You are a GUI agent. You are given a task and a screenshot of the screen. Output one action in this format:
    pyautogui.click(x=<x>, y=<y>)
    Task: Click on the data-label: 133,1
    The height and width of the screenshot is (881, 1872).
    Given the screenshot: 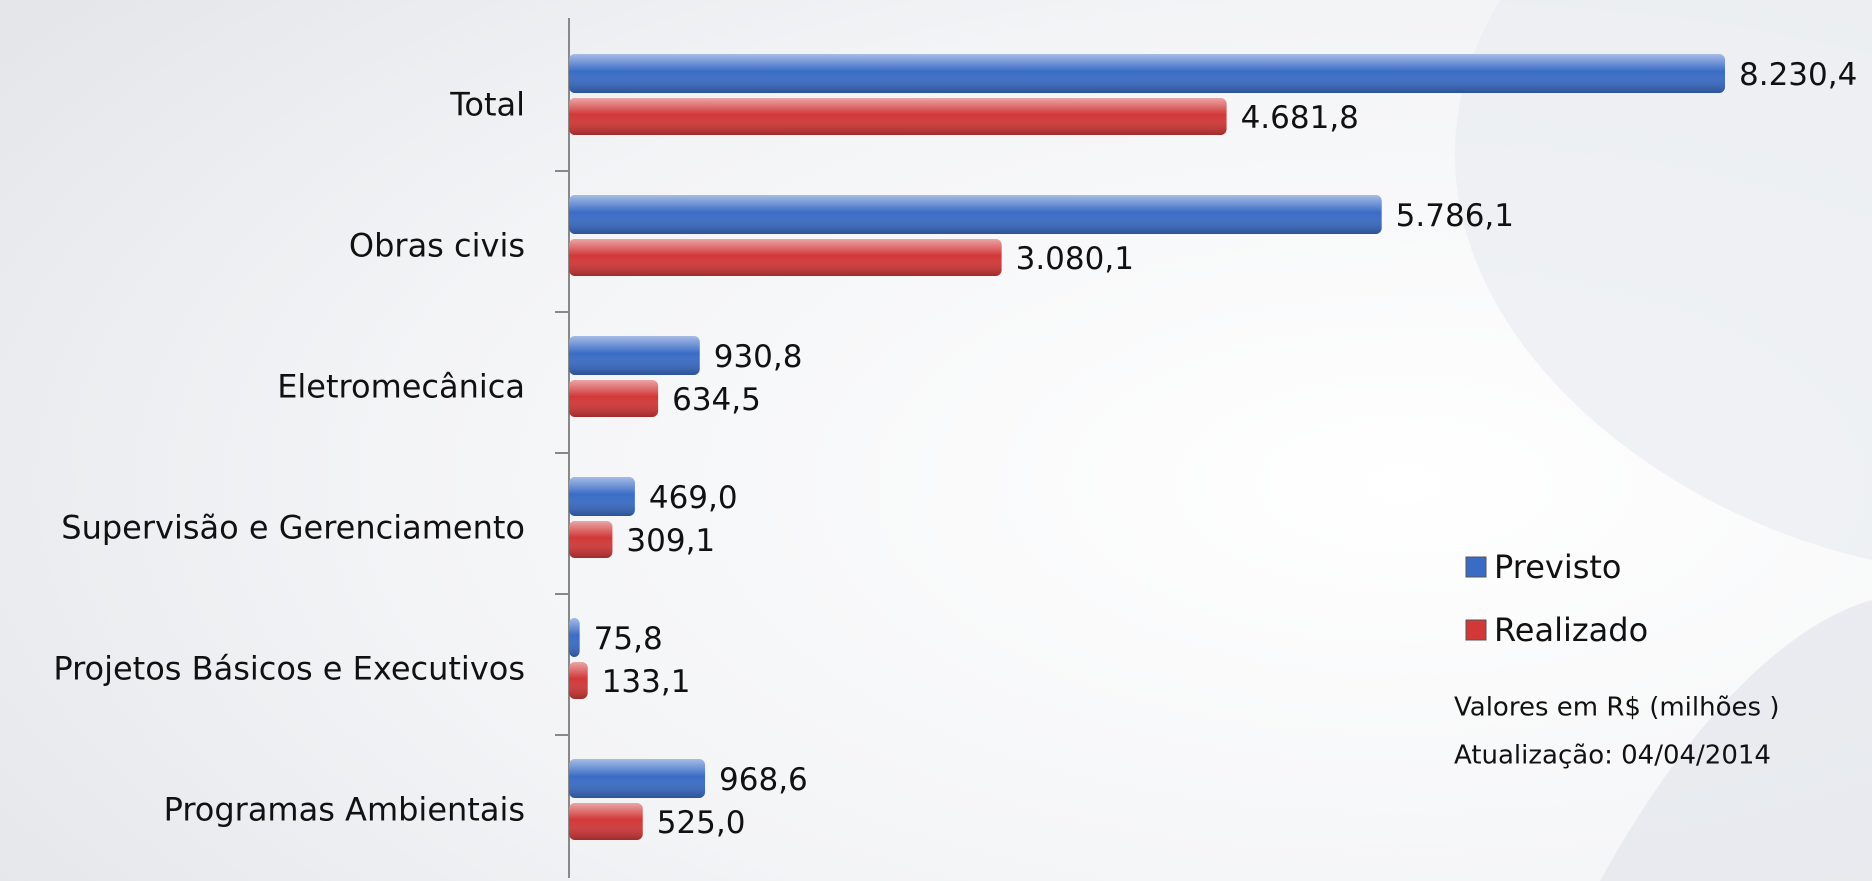 What is the action you would take?
    pyautogui.click(x=646, y=682)
    